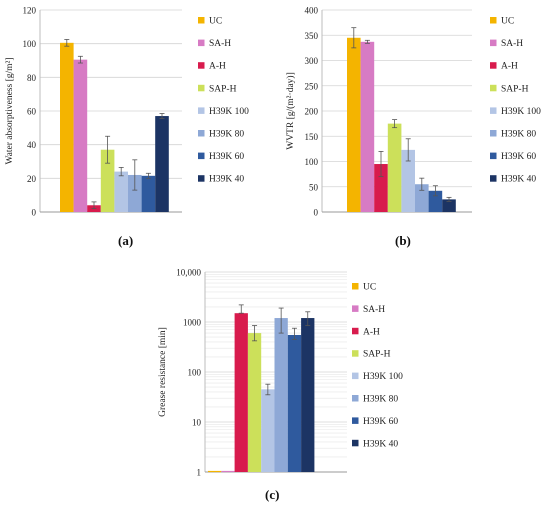 The width and height of the screenshot is (550, 513). Describe the element at coordinates (312, 137) in the screenshot. I see `y-tick-label: 150` at that location.